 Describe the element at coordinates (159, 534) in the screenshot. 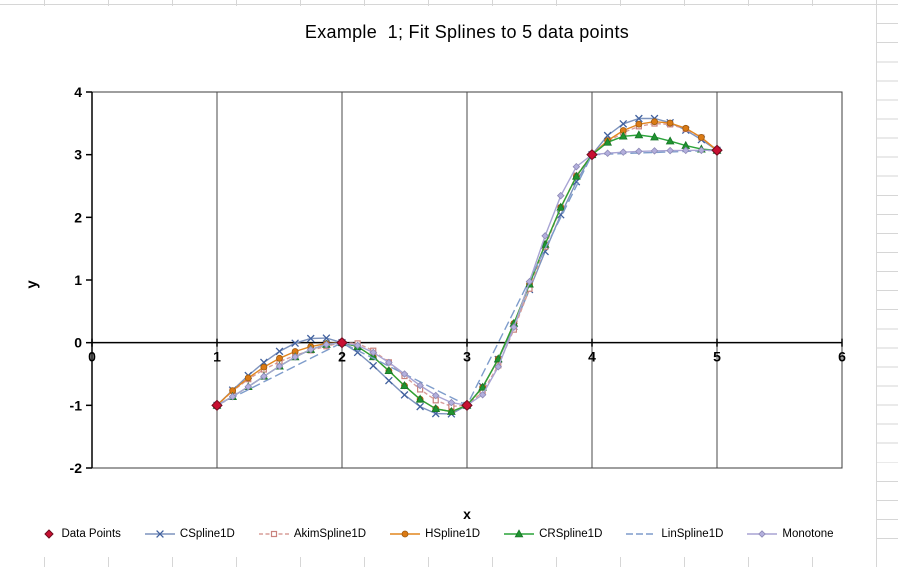

I see `legend-key-x-icon` at that location.